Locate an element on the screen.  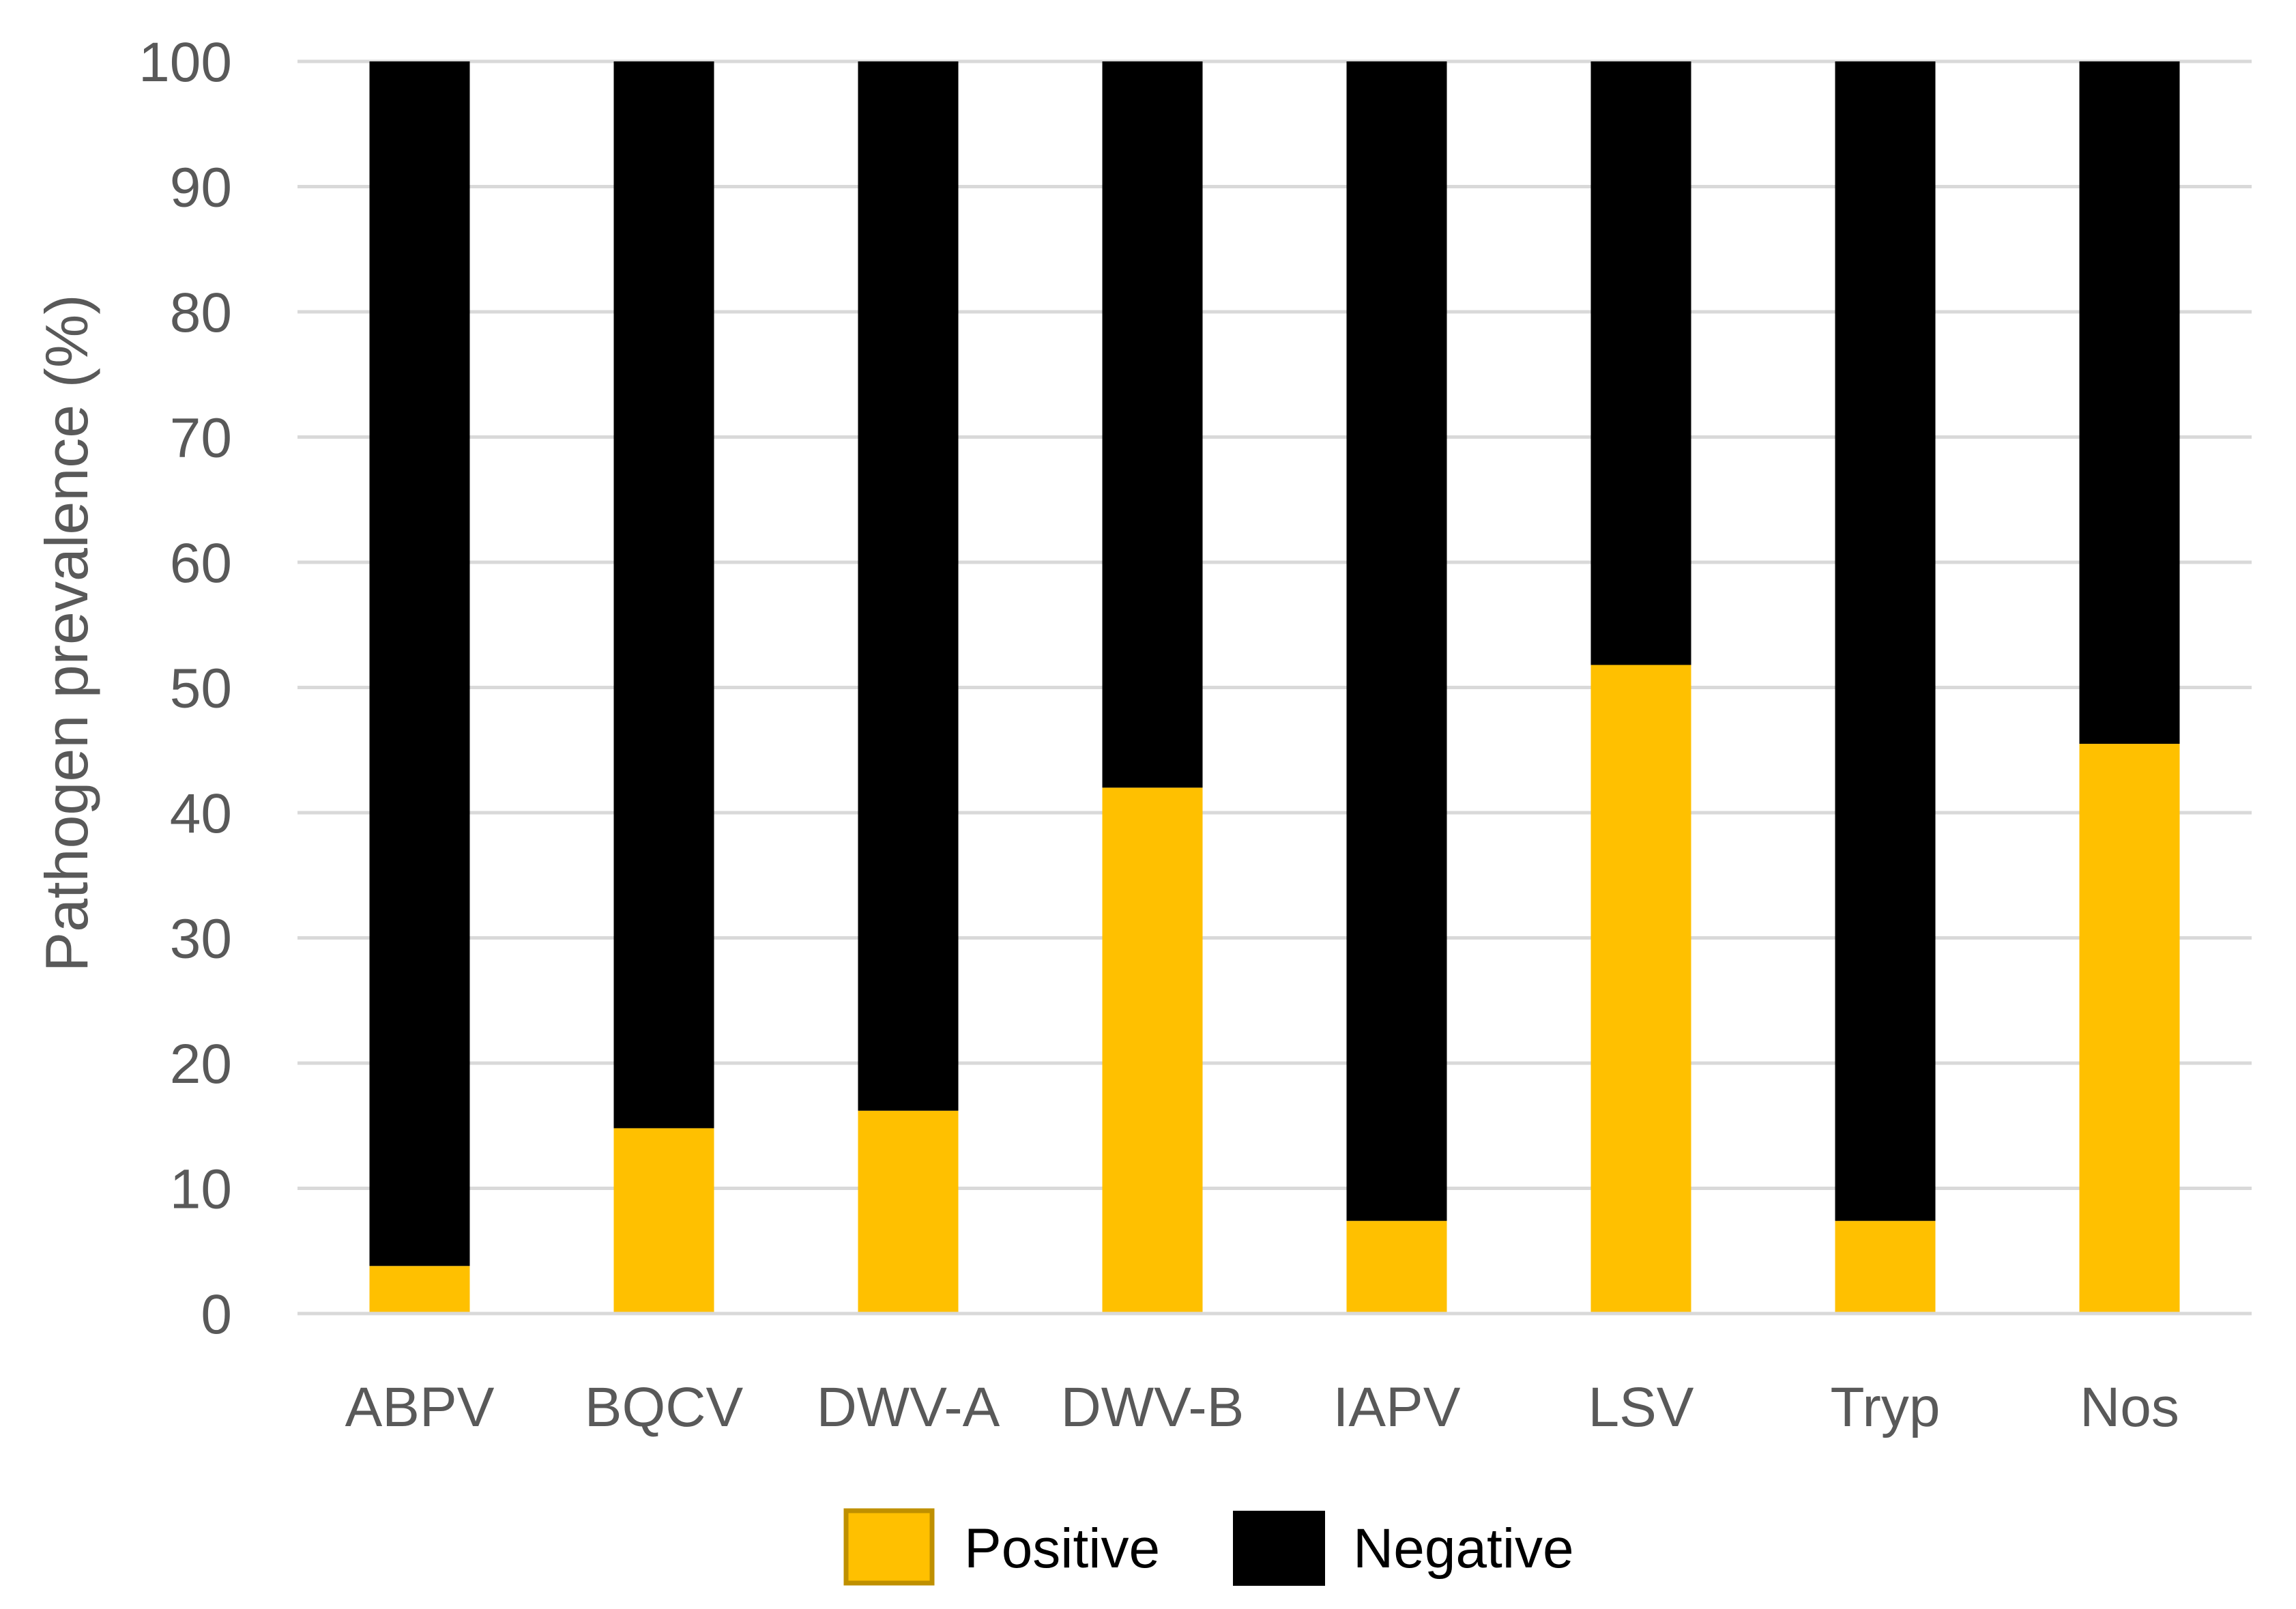
y-axis-tick-labels: 0 10 20 30 40 50 60 70 80 90 100 is located at coordinates (185, 688).